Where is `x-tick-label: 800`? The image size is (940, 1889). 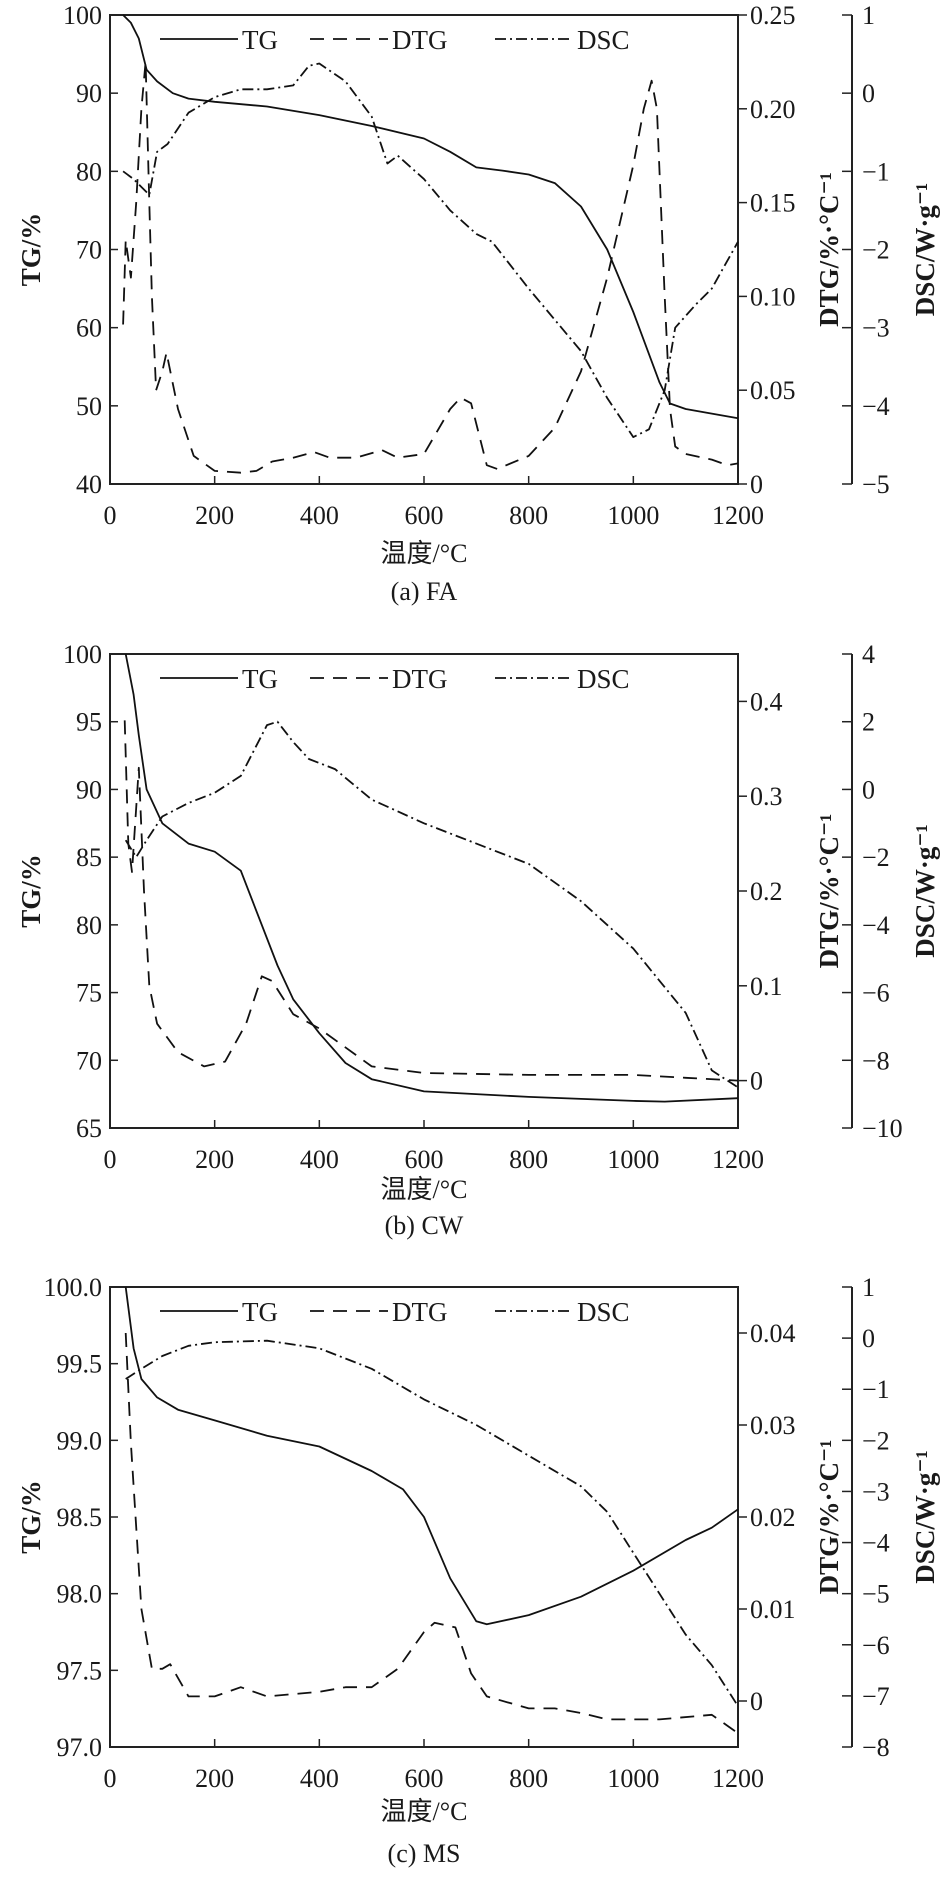 x-tick-label: 800 is located at coordinates (528, 515).